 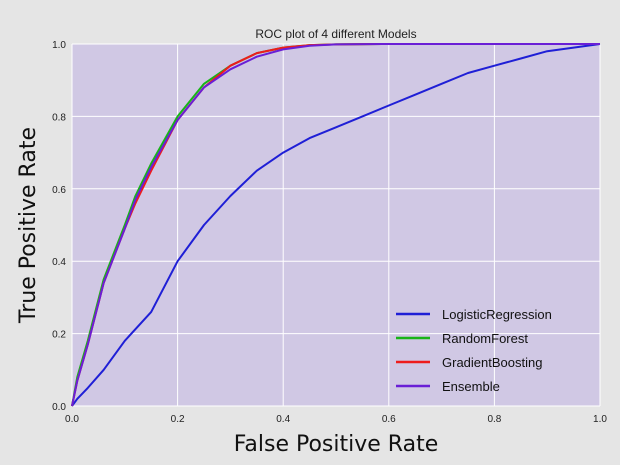 I want to click on legend-label: RandomForest, so click(x=485, y=338).